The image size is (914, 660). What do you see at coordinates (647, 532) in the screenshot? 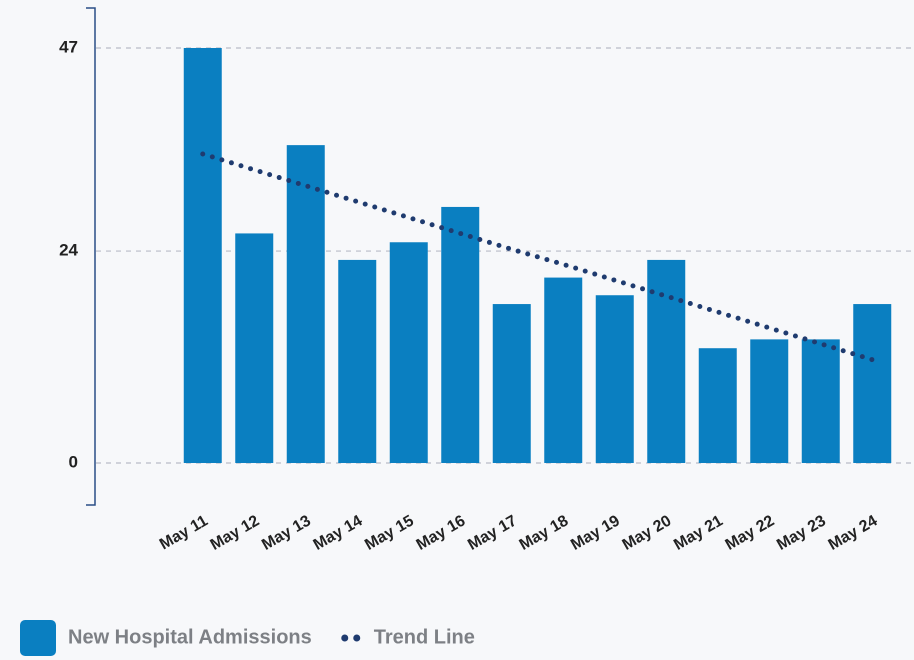
I see `x-tick-label: May 20` at bounding box center [647, 532].